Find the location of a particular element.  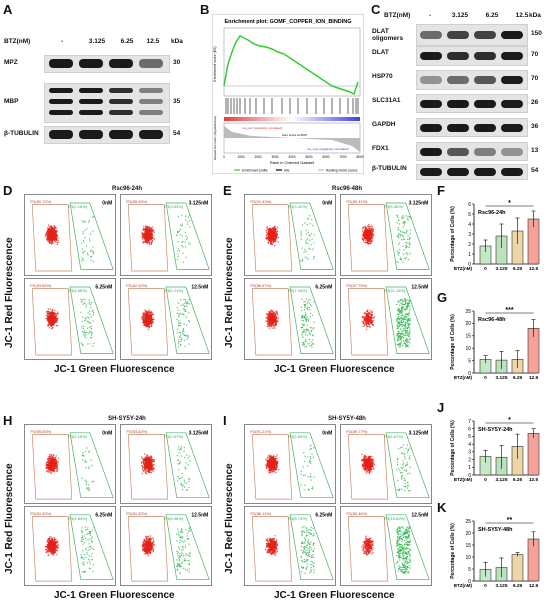

gsea-es-area is located at coordinates (292, 62).